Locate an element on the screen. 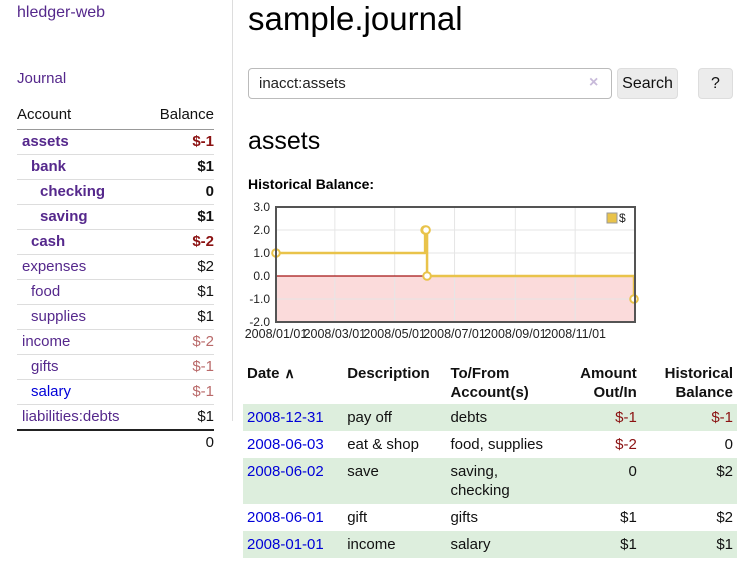  account-link-assets: assets is located at coordinates (45, 141).